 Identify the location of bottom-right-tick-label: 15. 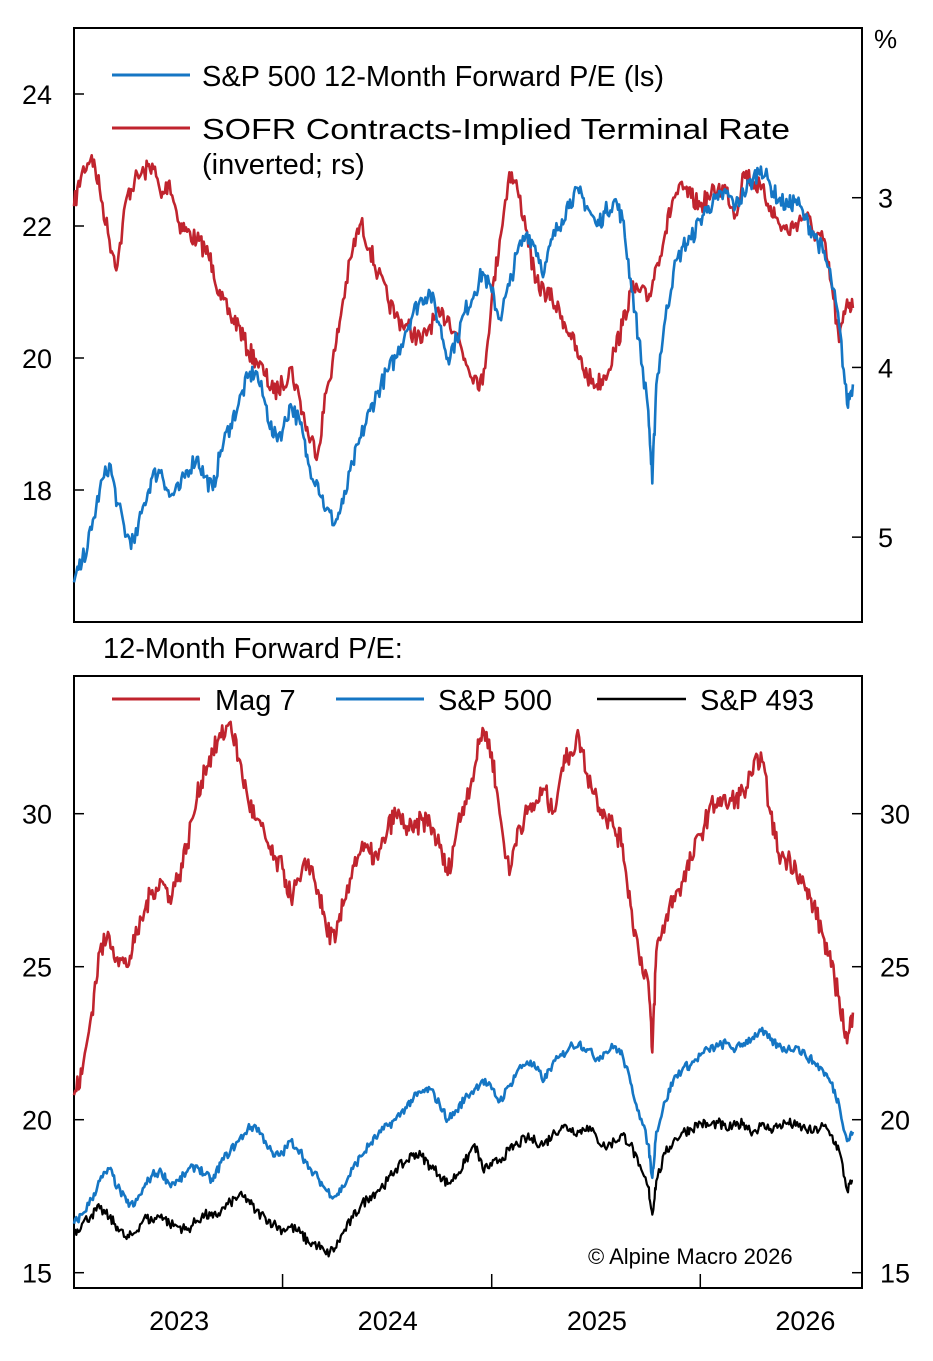
(895, 1274).